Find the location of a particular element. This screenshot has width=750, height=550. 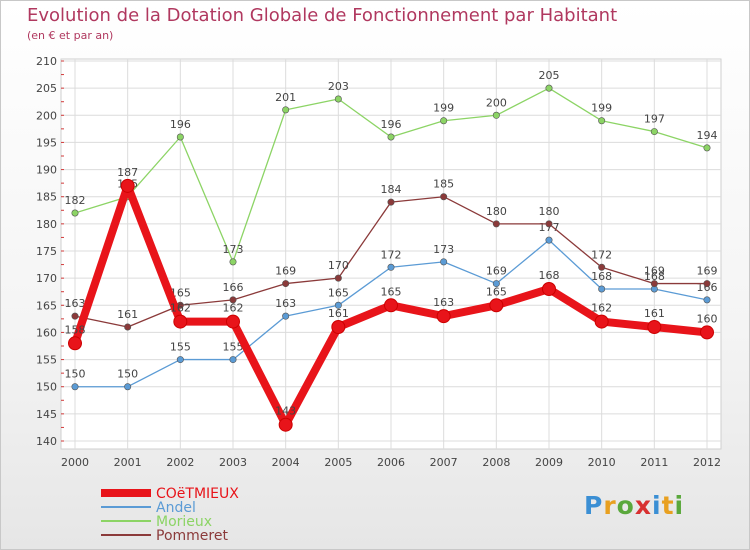

x-tick-label: 2003 is located at coordinates (233, 462).